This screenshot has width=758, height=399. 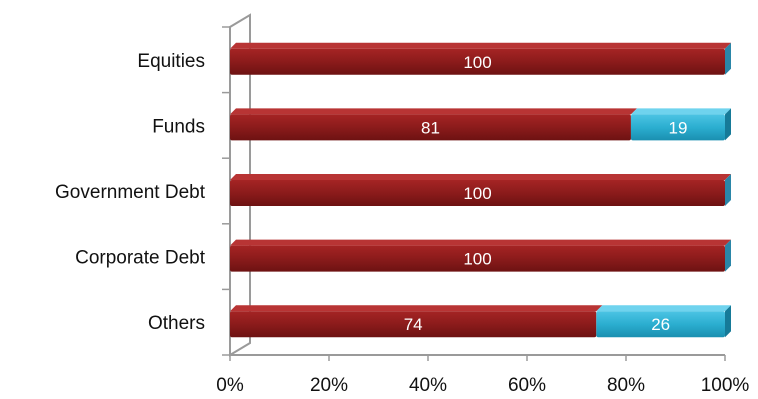 What do you see at coordinates (171, 61) in the screenshot?
I see `category-label: Equities` at bounding box center [171, 61].